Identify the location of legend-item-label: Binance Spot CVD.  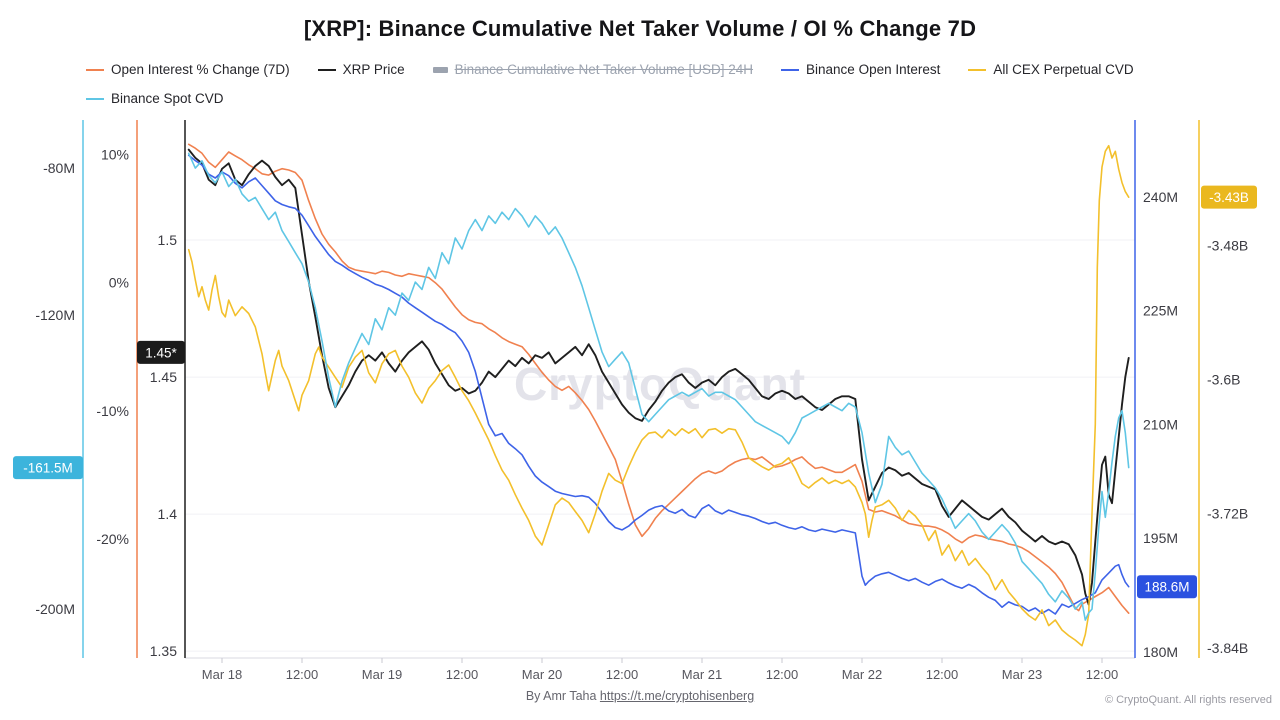
(167, 98).